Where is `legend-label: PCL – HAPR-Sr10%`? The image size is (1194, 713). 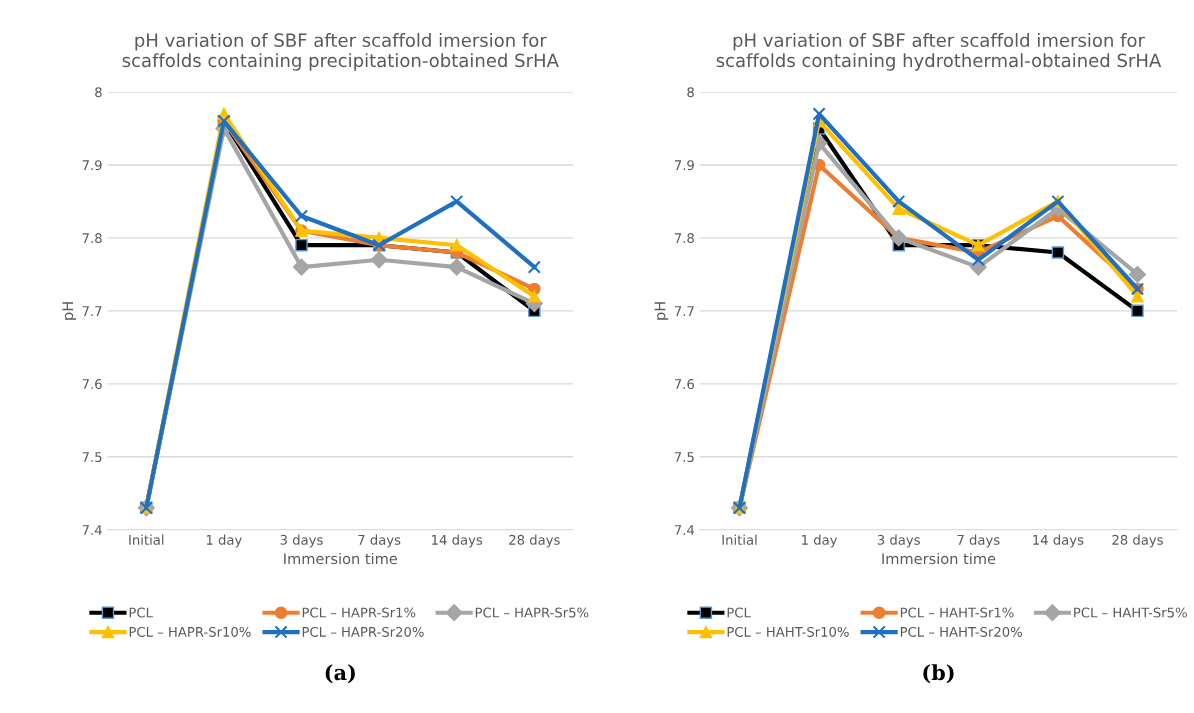 legend-label: PCL – HAPR-Sr10% is located at coordinates (190, 631).